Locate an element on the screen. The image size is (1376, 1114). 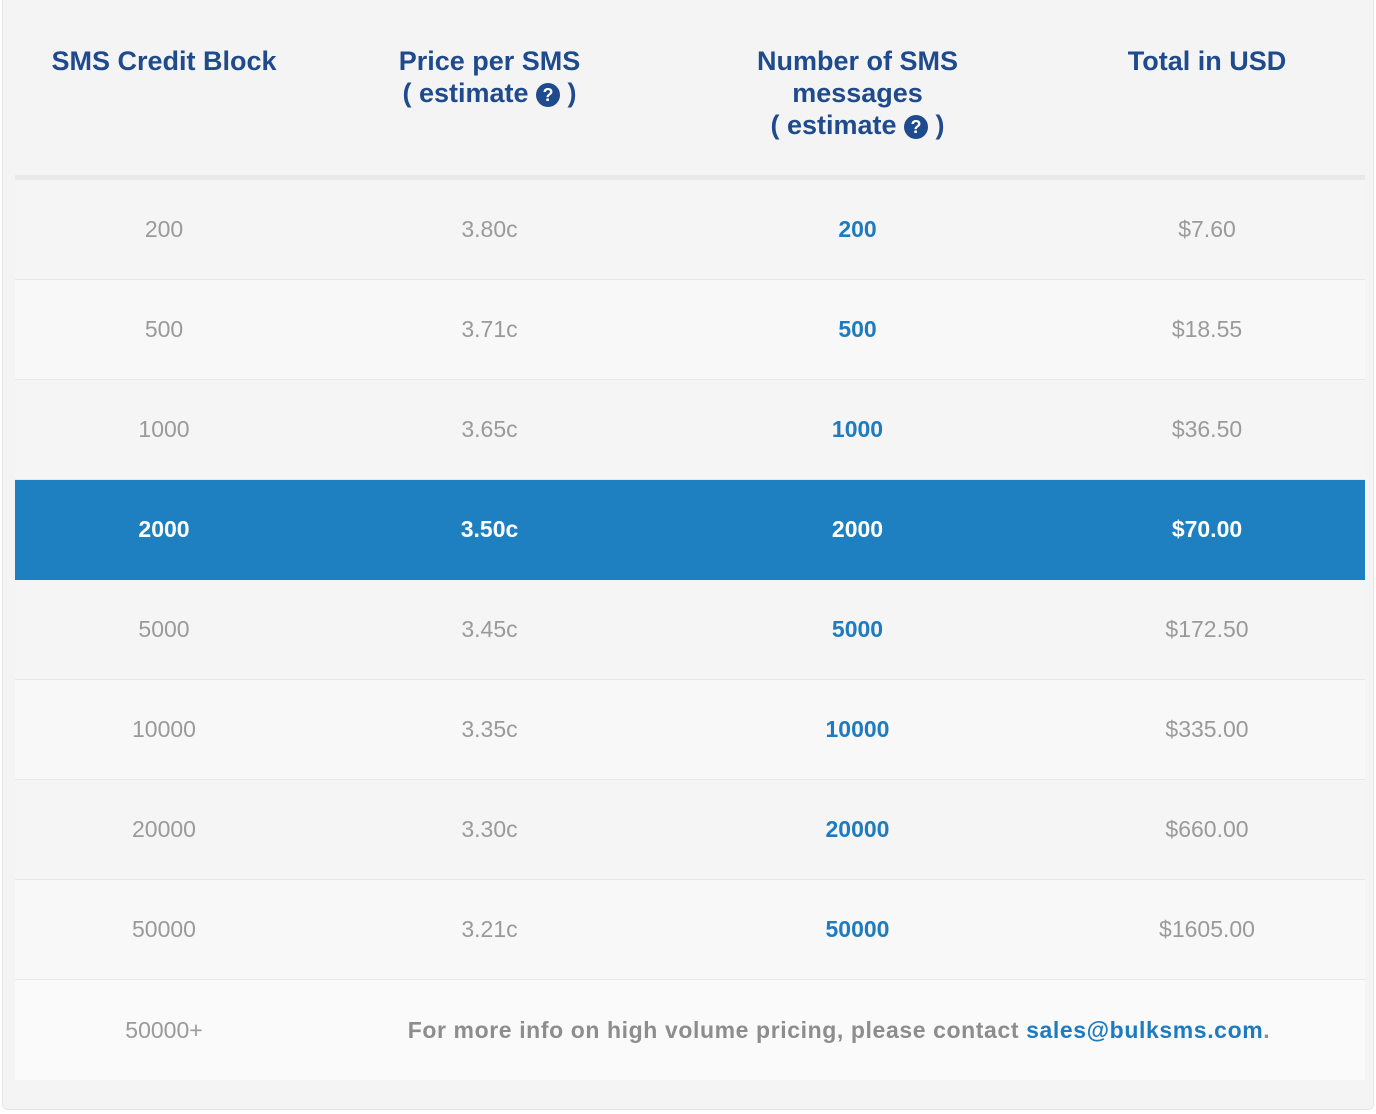
cell-price: 3.65c is located at coordinates (489, 429).